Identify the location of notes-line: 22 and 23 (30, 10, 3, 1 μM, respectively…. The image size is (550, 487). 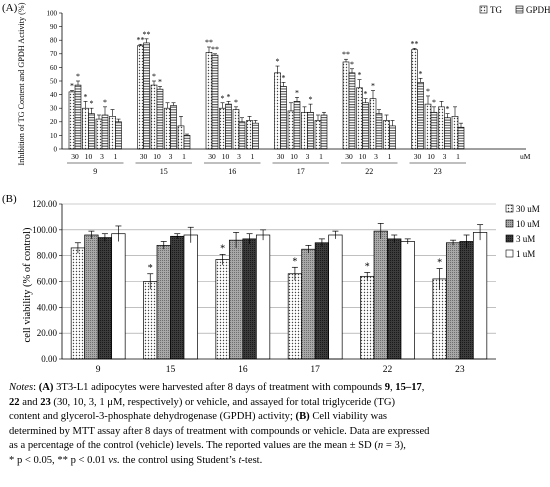
(275, 403).